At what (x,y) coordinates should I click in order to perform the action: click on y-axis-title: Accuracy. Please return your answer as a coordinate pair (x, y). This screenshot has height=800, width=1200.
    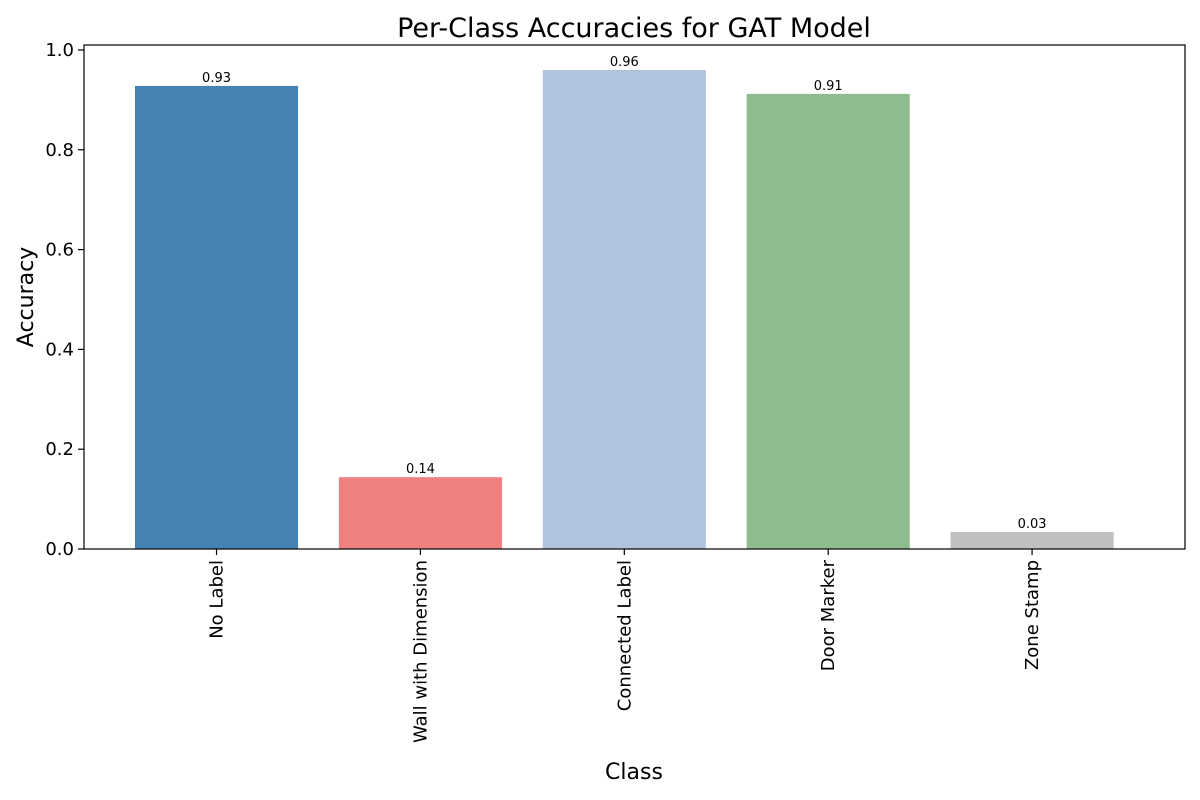
    Looking at the image, I should click on (26, 297).